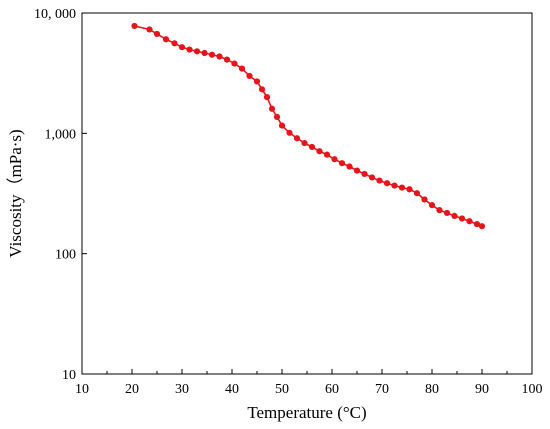 This screenshot has height=429, width=550. Describe the element at coordinates (306, 412) in the screenshot. I see `x-axis-title: Temperature (°C)` at that location.